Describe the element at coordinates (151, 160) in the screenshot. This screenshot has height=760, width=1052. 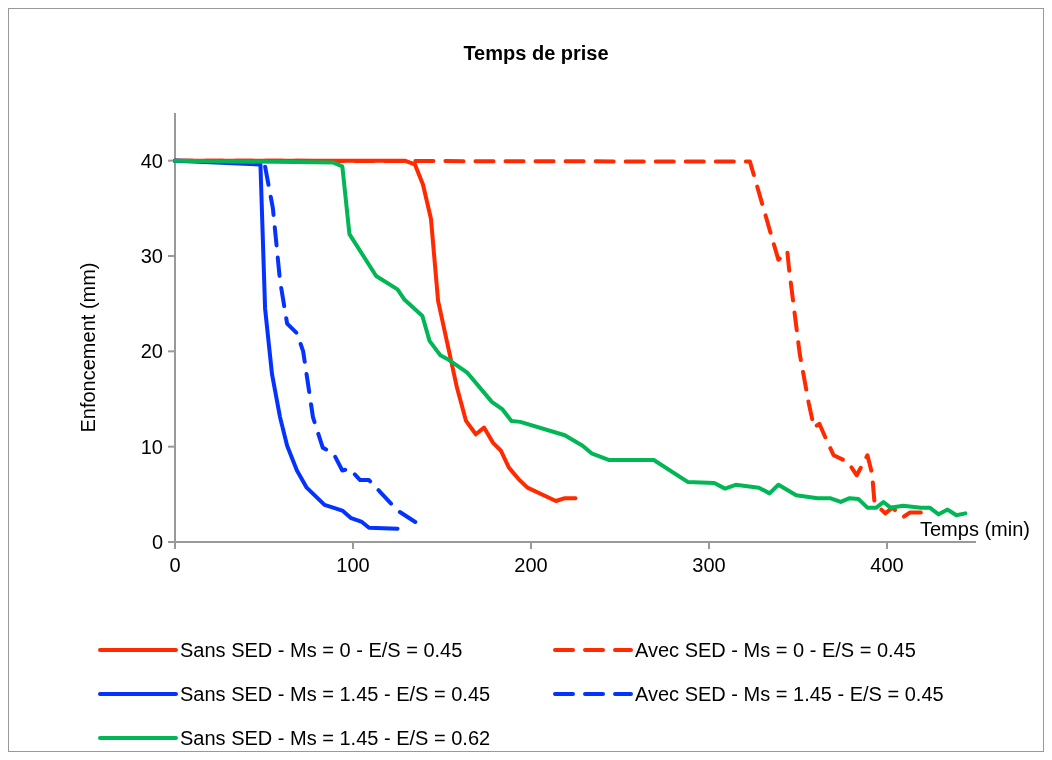
I see `y-tick-label: 40` at that location.